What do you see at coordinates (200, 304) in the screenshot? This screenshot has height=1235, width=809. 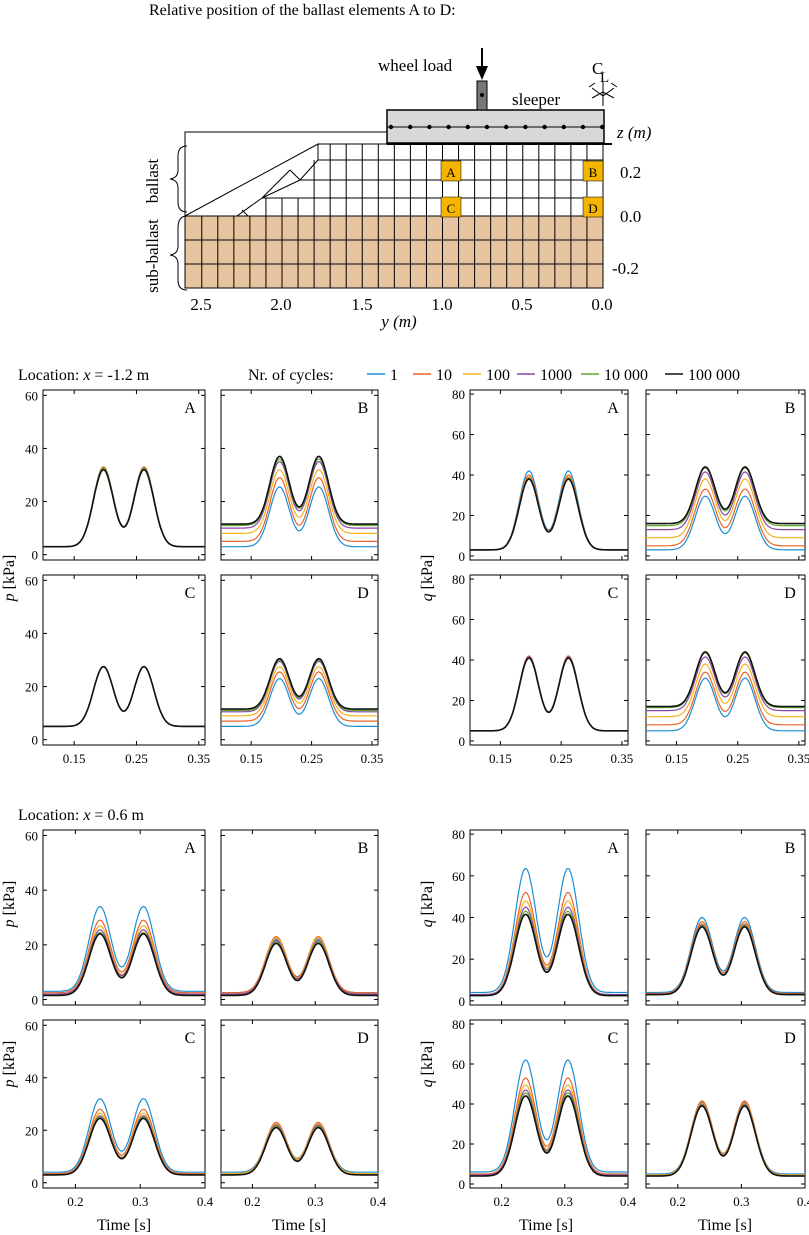 I see `y-tick-2.5: 2.5` at bounding box center [200, 304].